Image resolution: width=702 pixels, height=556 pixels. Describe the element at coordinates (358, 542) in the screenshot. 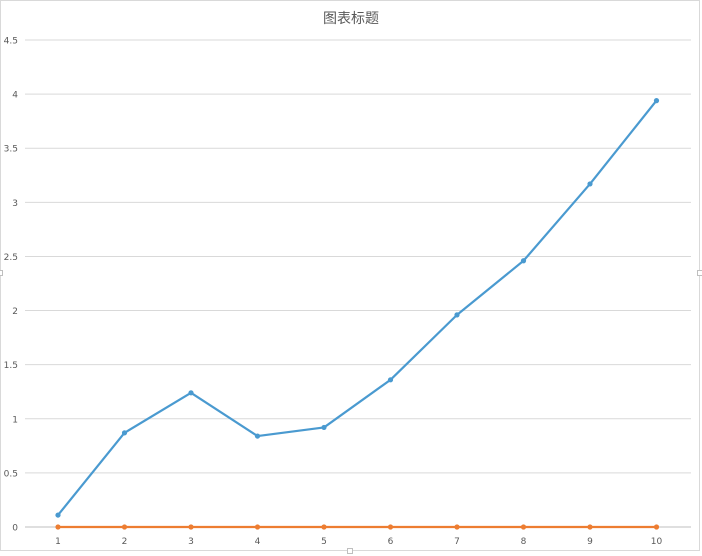

I see `x-axis-tick-labels: 1 2 3 4 5 6 7 8 9 10` at that location.